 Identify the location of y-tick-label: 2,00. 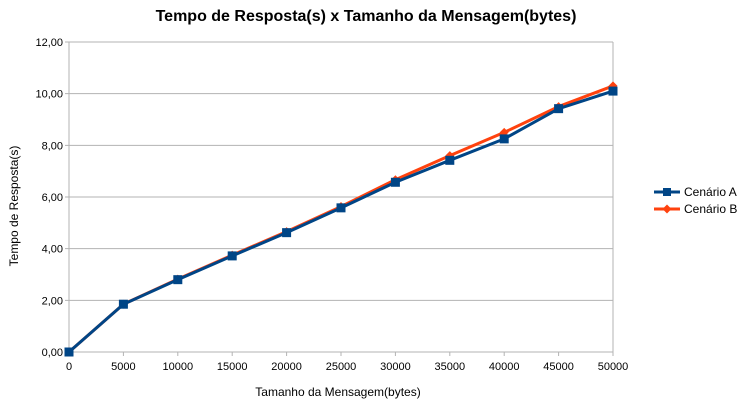
(52, 301).